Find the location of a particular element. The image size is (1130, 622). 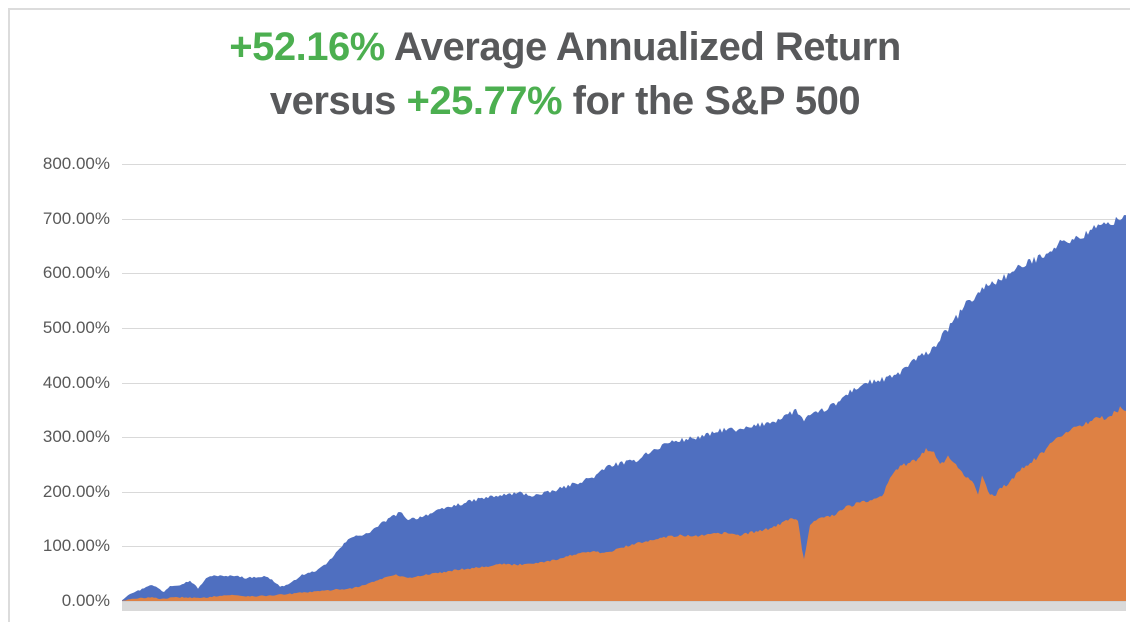

y-axis-label: 600.00% is located at coordinates (76, 273).